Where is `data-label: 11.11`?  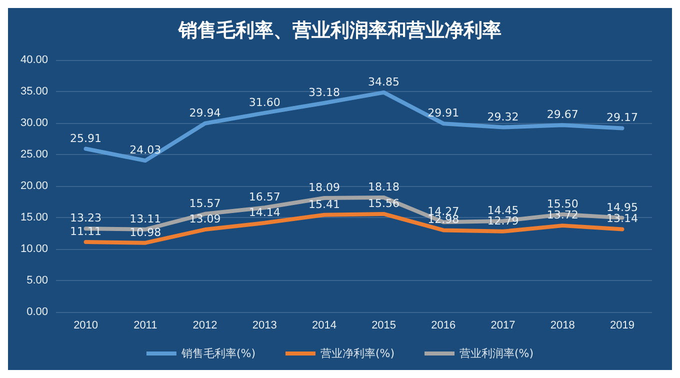
data-label: 11.11 is located at coordinates (86, 231).